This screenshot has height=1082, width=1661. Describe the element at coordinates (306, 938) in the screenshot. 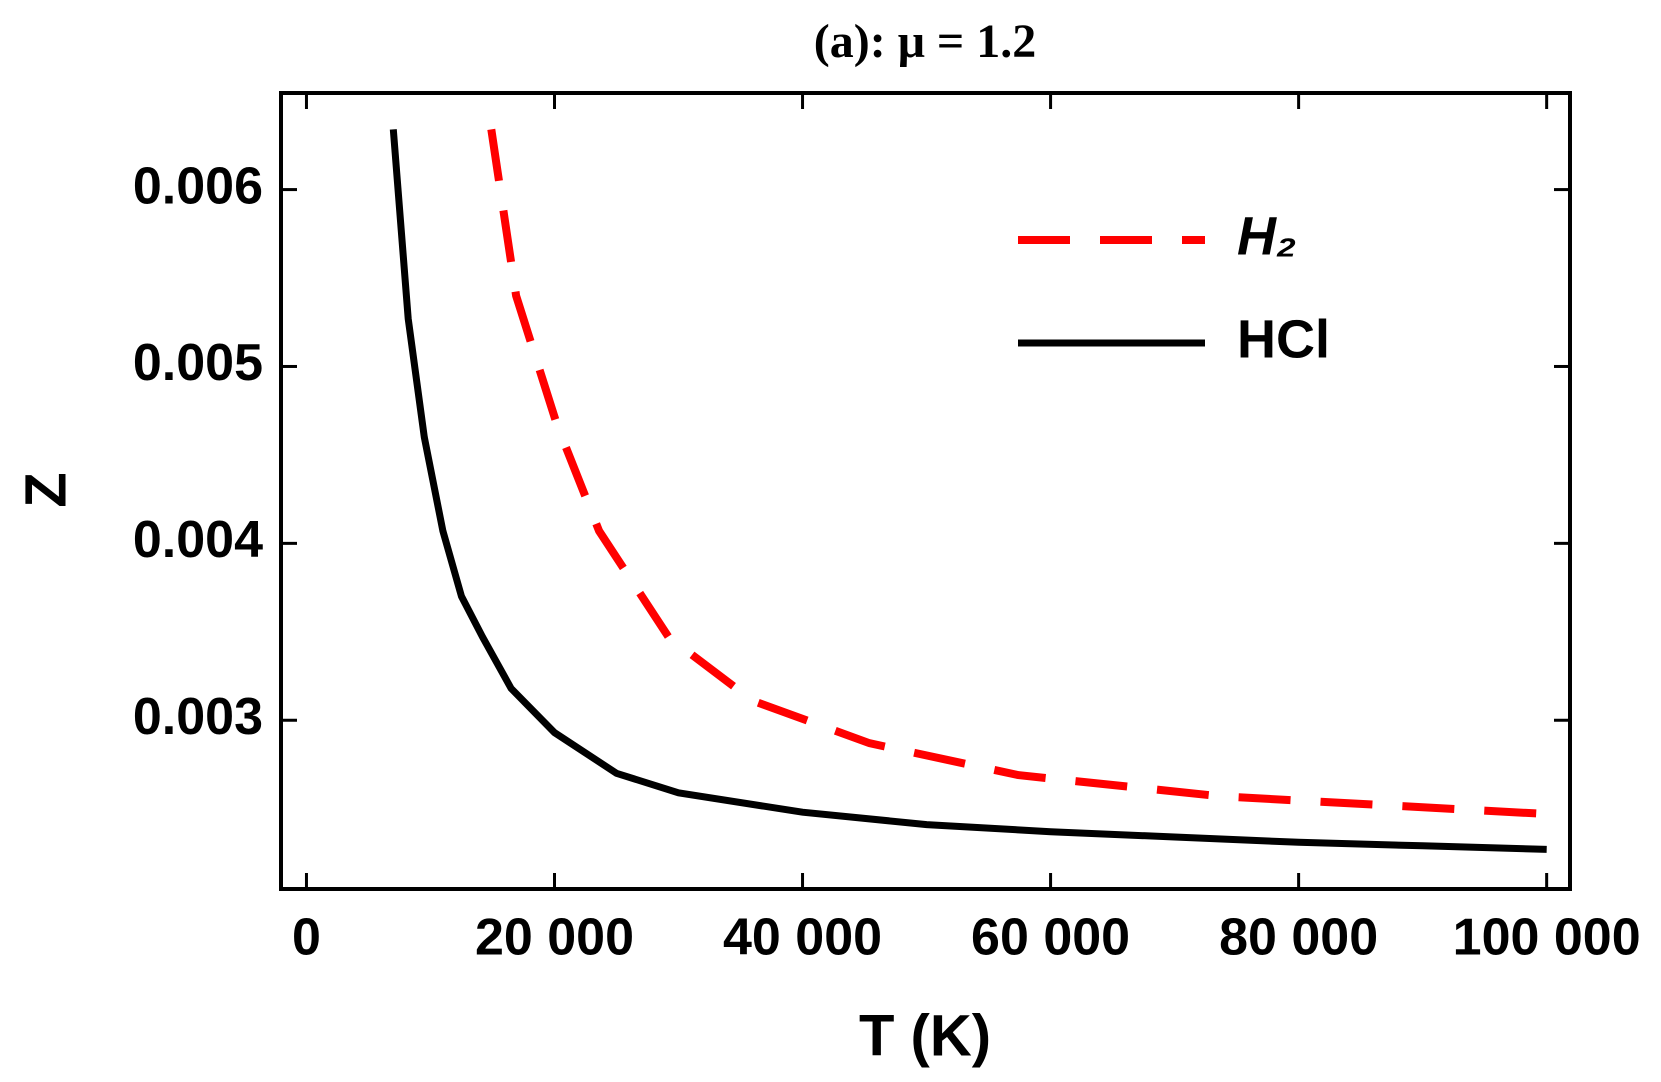

I see `x-tick-label: 0` at that location.